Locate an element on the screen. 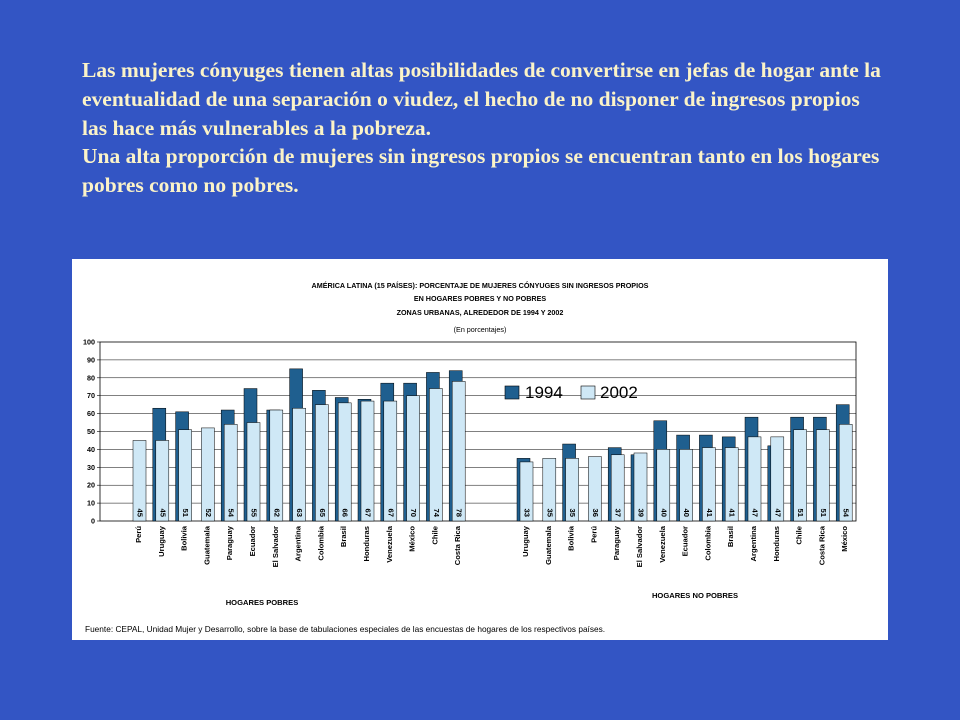 This screenshot has width=960, height=720. category-label: México is located at coordinates (844, 539).